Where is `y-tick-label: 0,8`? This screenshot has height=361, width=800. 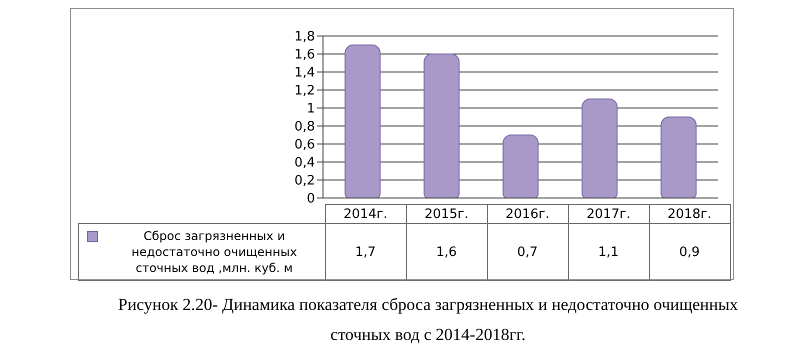 y-tick-label: 0,8 is located at coordinates (304, 127).